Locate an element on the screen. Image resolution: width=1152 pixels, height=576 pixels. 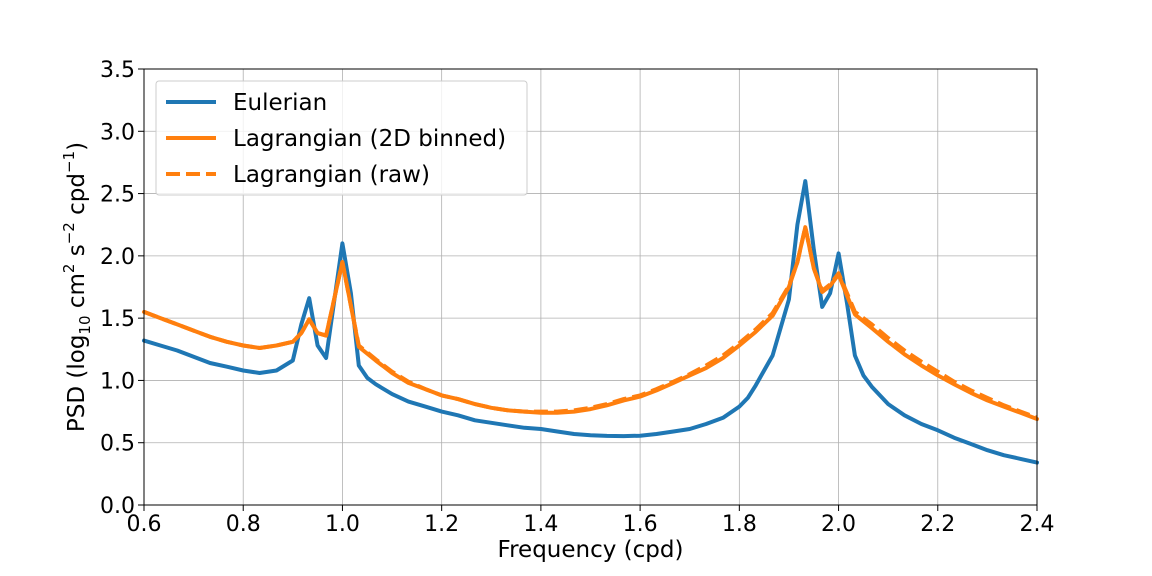
x-tick-label: 2.0 is located at coordinates (838, 524).